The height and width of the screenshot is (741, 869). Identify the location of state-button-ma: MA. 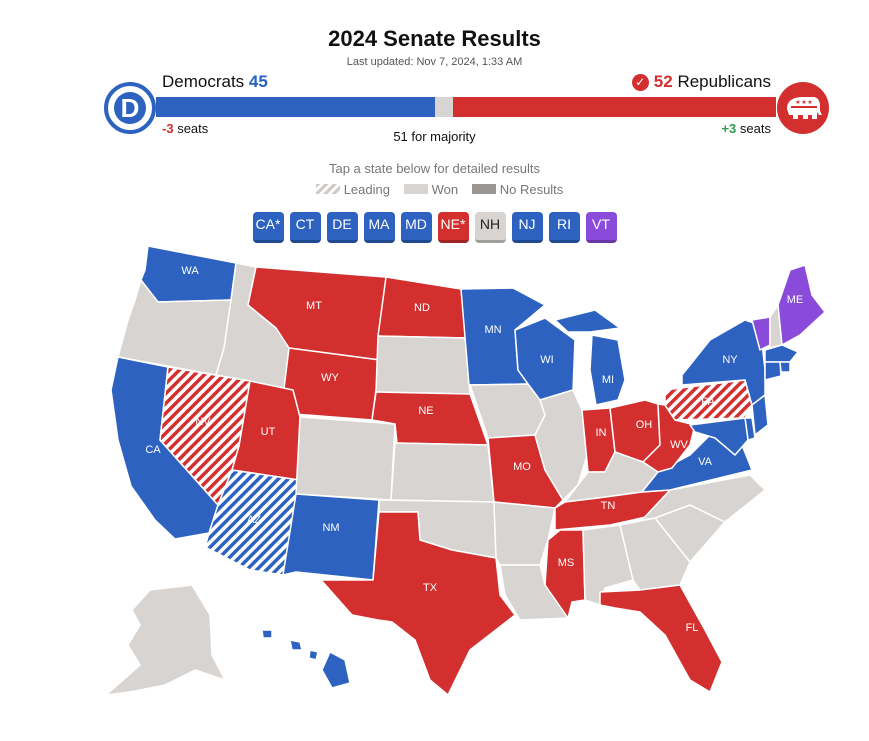
(379, 227).